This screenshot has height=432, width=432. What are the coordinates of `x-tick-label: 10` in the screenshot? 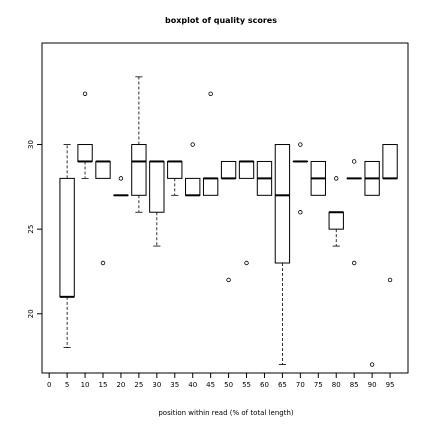 It's located at (85, 385).